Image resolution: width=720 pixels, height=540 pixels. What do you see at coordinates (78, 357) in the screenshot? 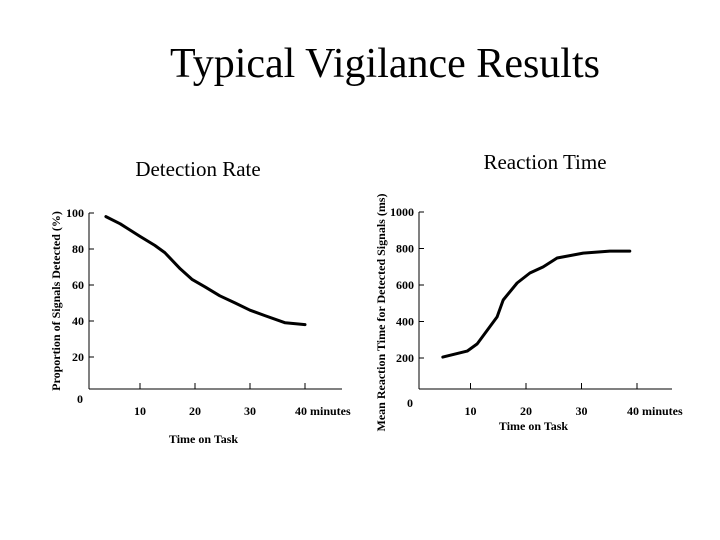
I see `y-tick-label: 20` at bounding box center [78, 357].